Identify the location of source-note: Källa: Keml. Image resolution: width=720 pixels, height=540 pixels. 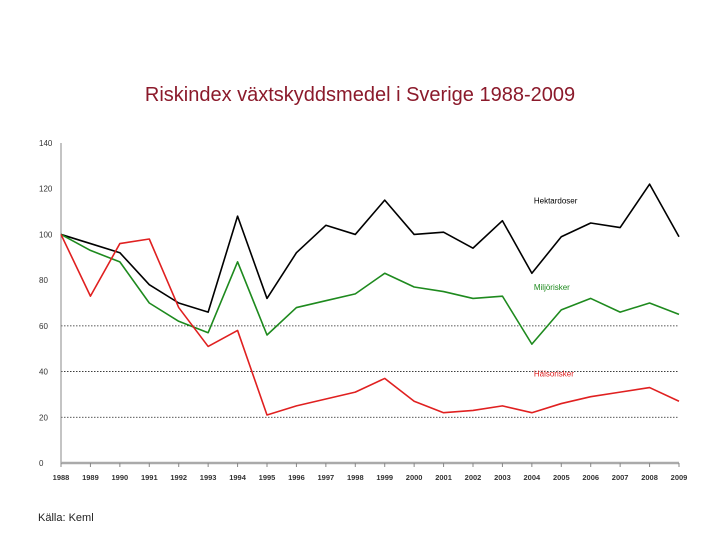
(66, 518).